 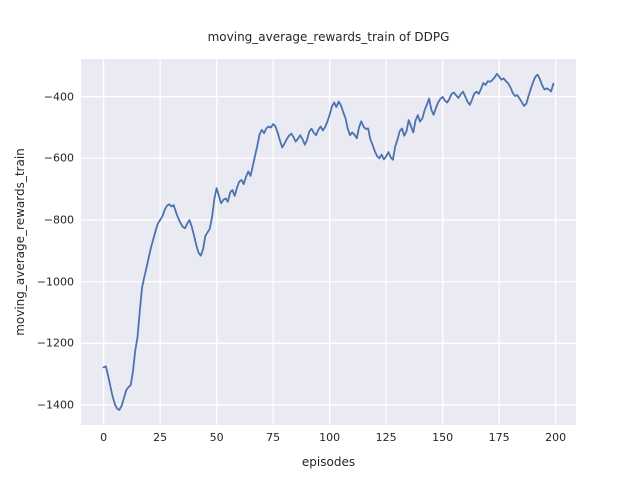 I want to click on x-tick-label: 200, so click(x=556, y=437).